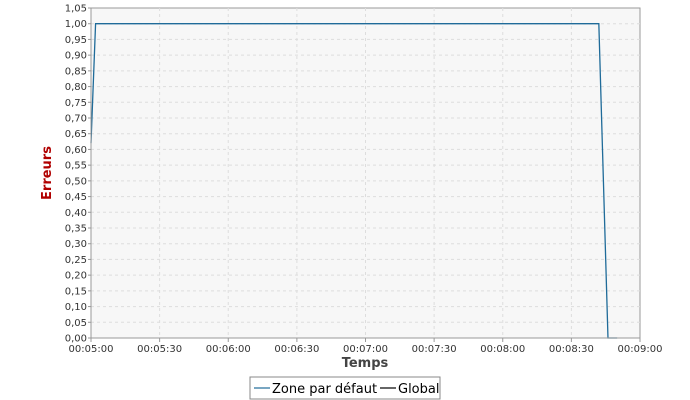 The width and height of the screenshot is (690, 400). I want to click on y-tick-label: 0,90, so click(76, 56).